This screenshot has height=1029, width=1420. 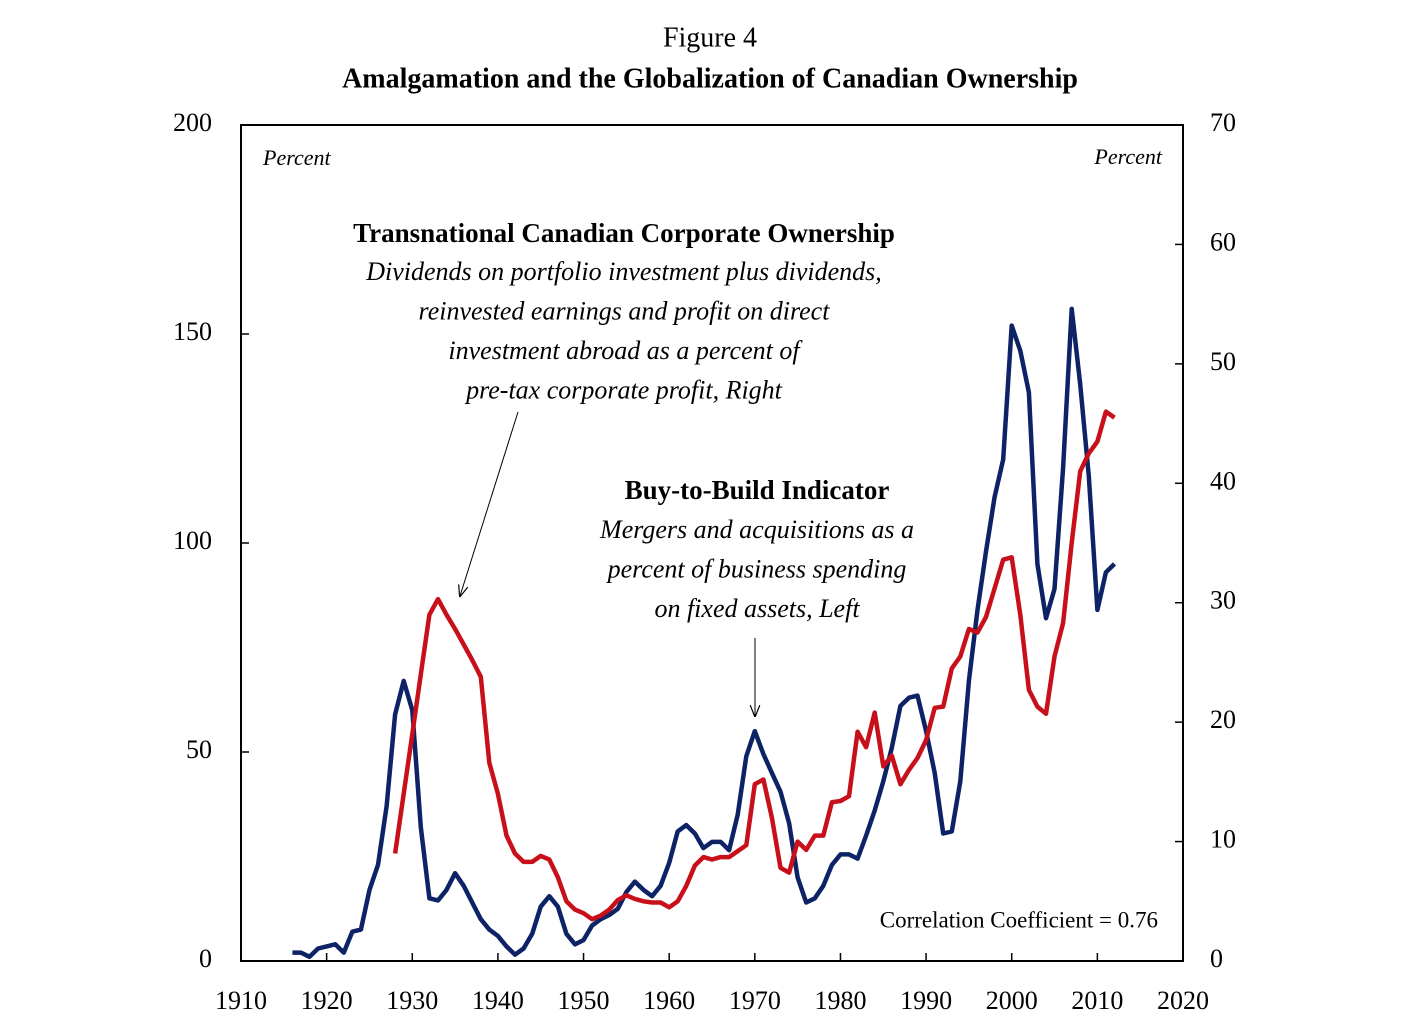 I want to click on annotation-line: Mergers and acquisitions as a, so click(x=756, y=529).